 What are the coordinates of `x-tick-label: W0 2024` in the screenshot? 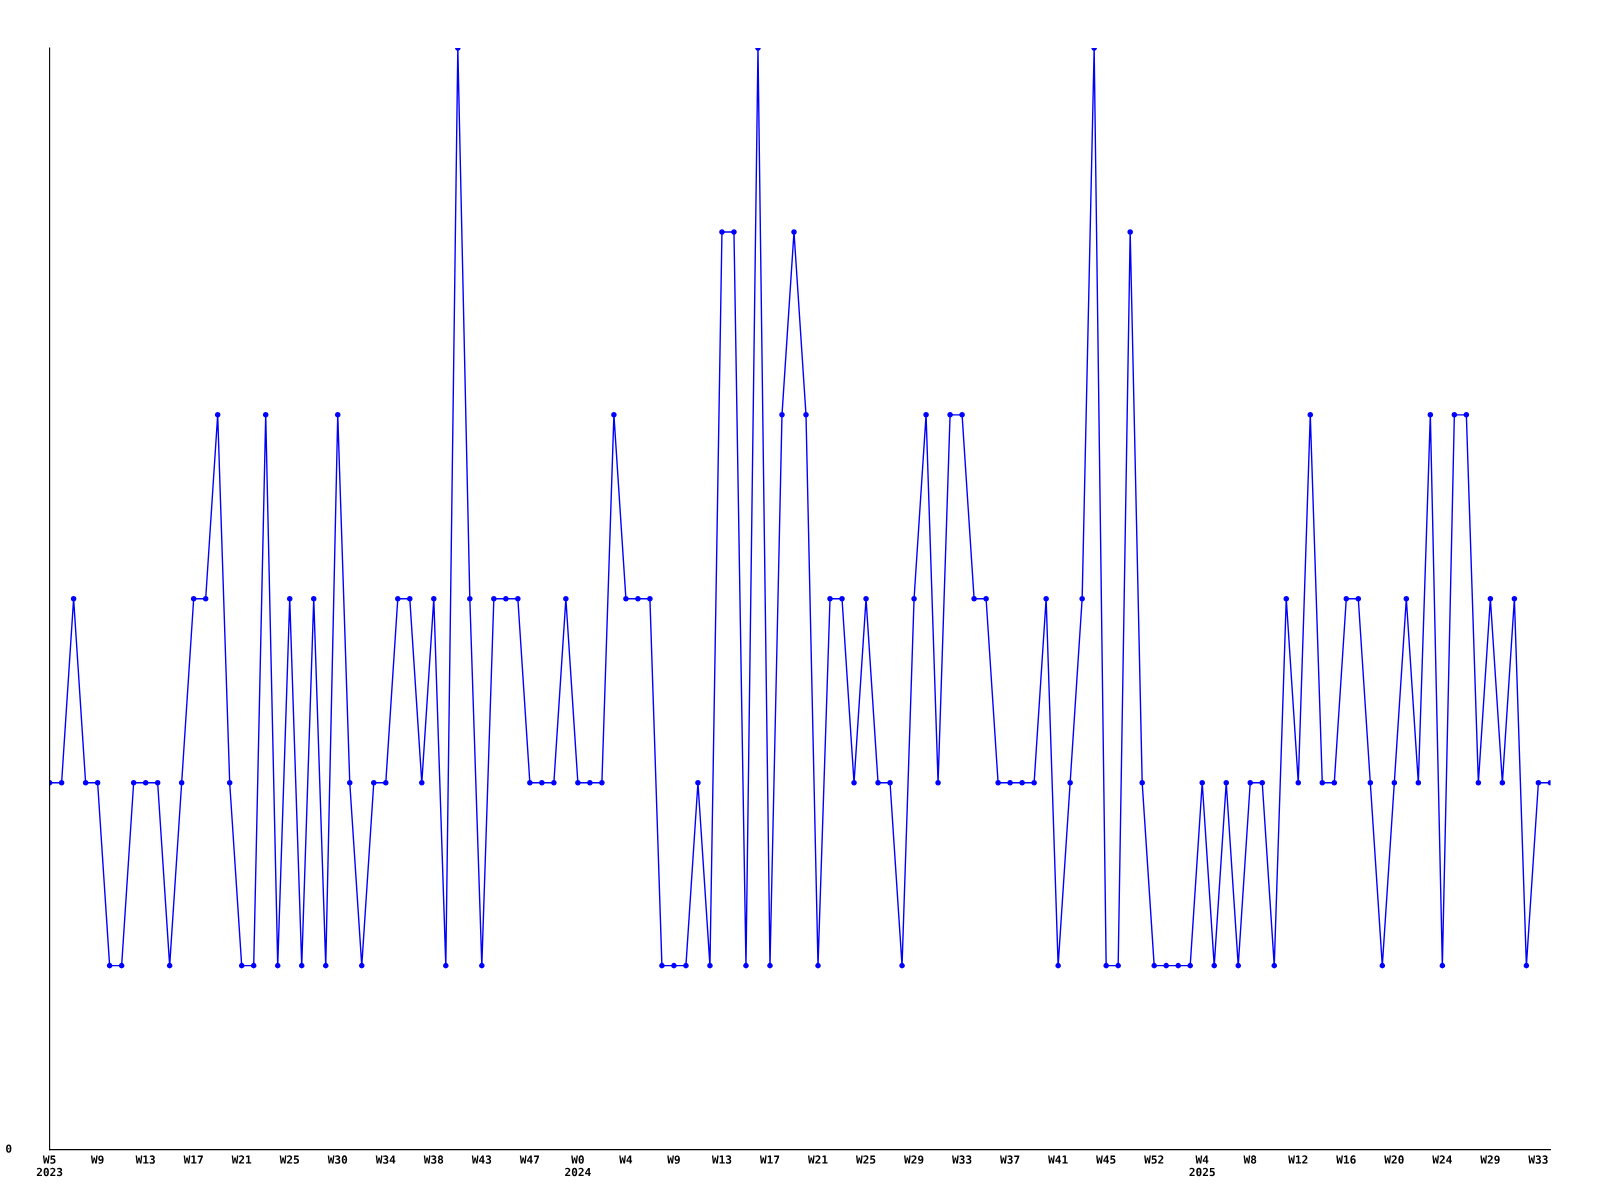 It's located at (578, 1166).